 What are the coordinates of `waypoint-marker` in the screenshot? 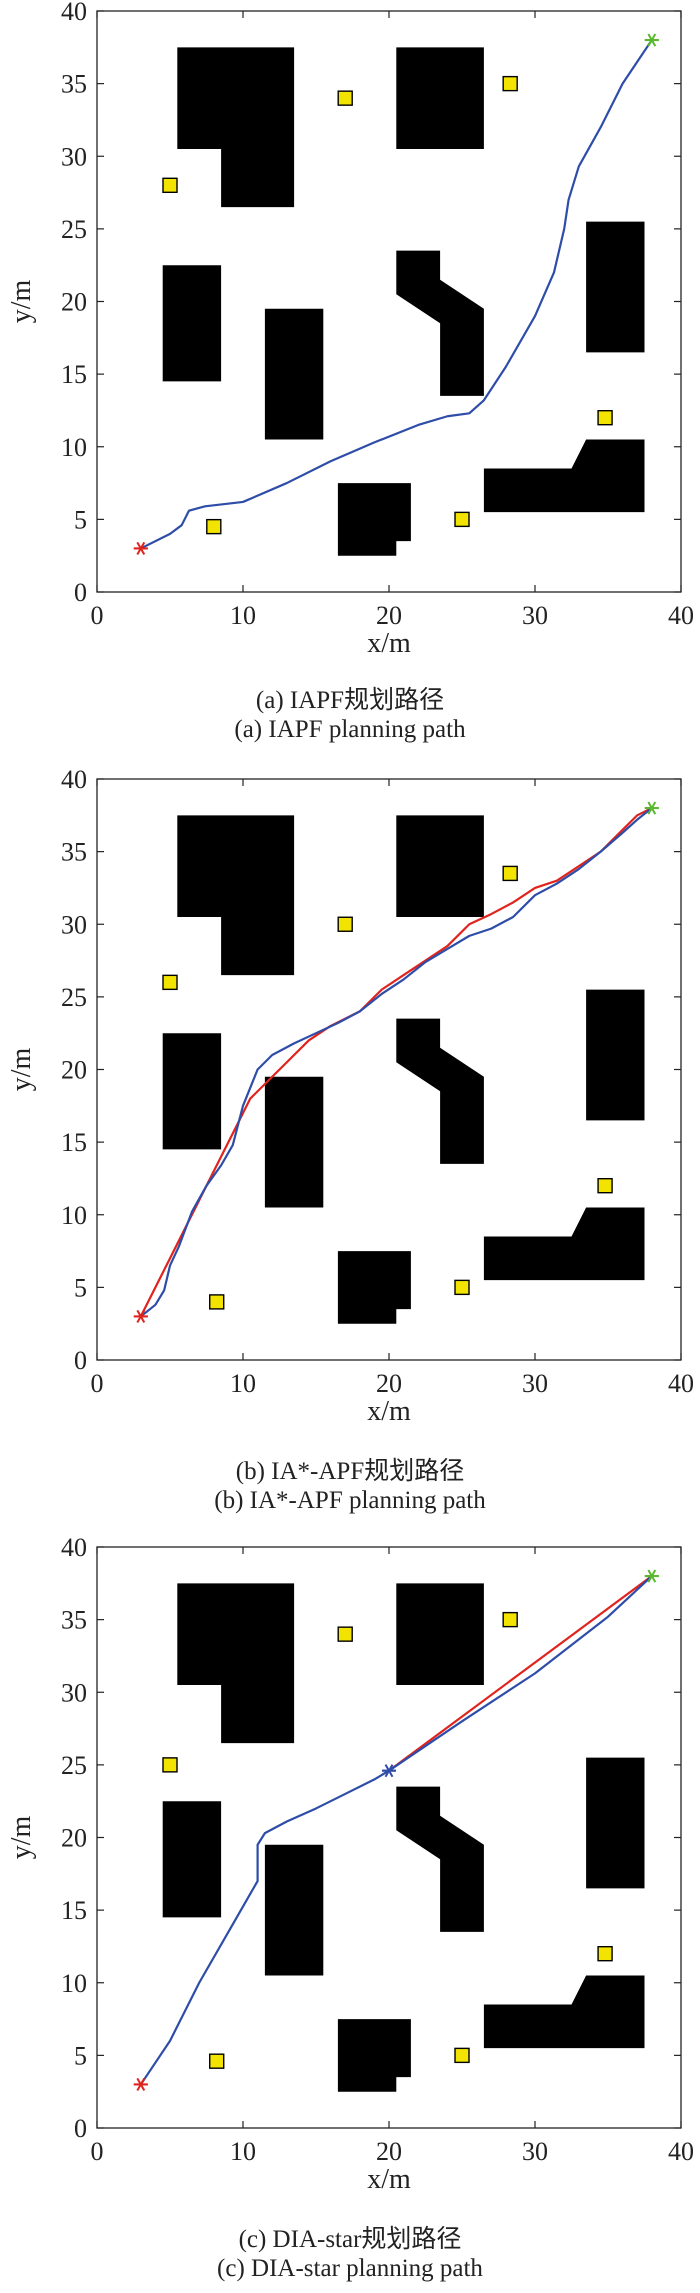 It's located at (389, 1771).